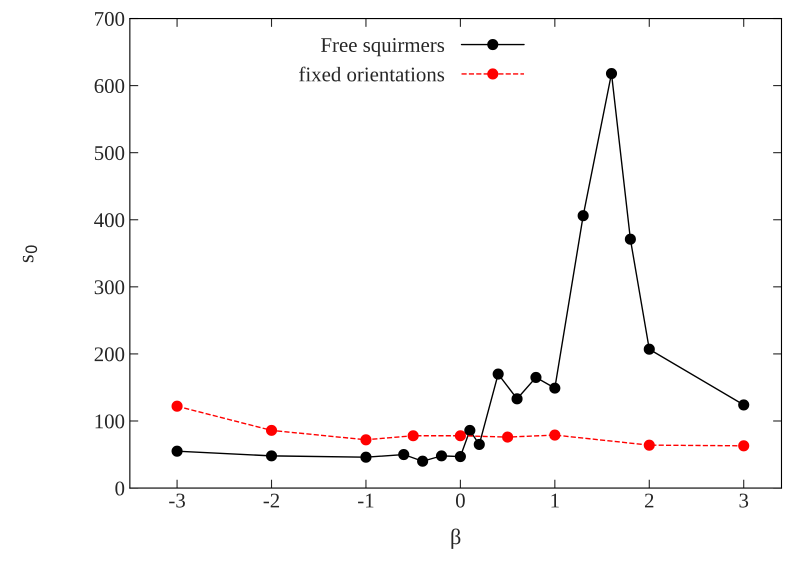 The height and width of the screenshot is (561, 787). Describe the element at coordinates (744, 501) in the screenshot. I see `x-tick-label: 3` at that location.